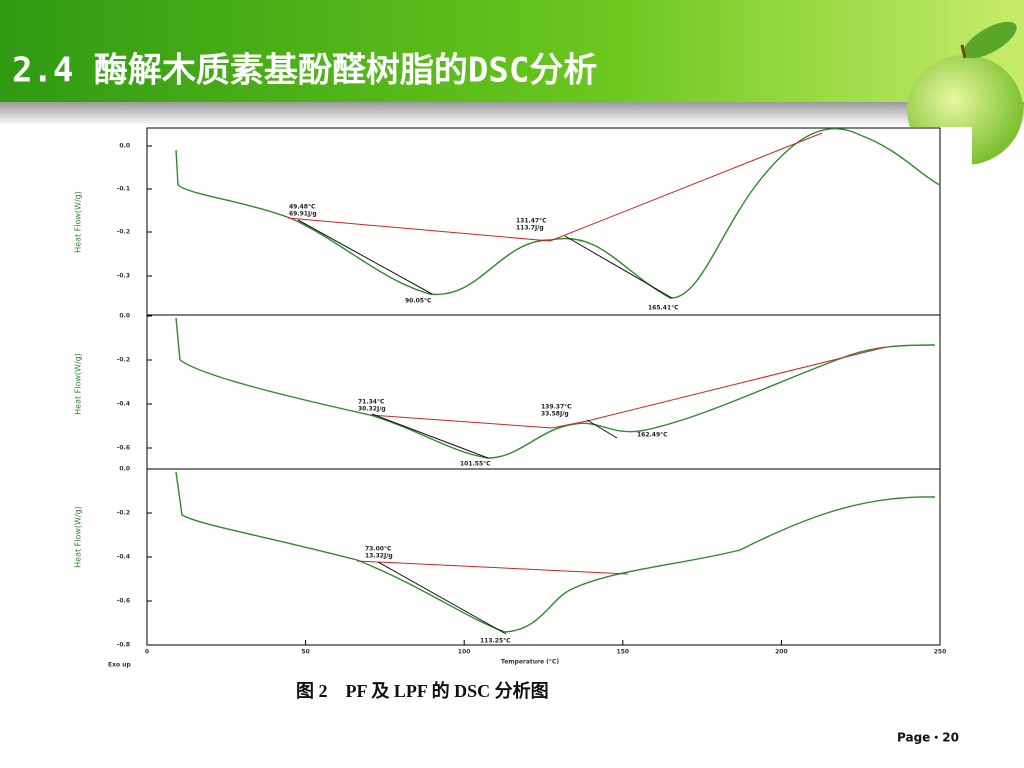 The image size is (1024, 768). Describe the element at coordinates (475, 464) in the screenshot. I see `peak-annotation: 101.55°C` at that location.